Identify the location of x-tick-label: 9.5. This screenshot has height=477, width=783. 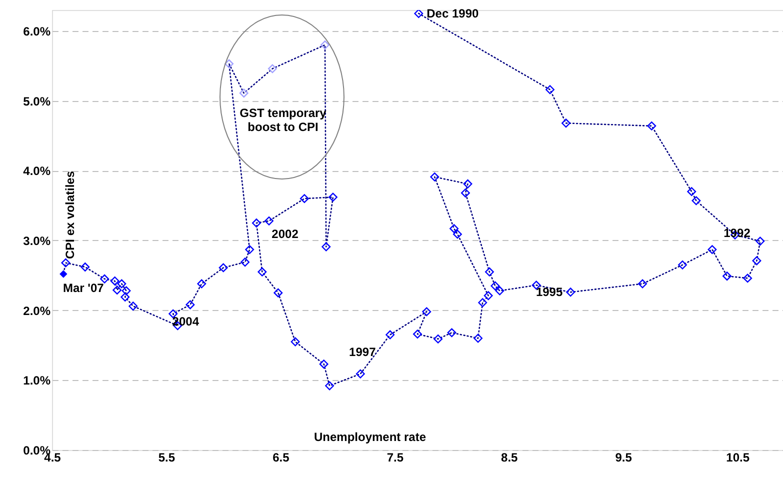
(623, 457).